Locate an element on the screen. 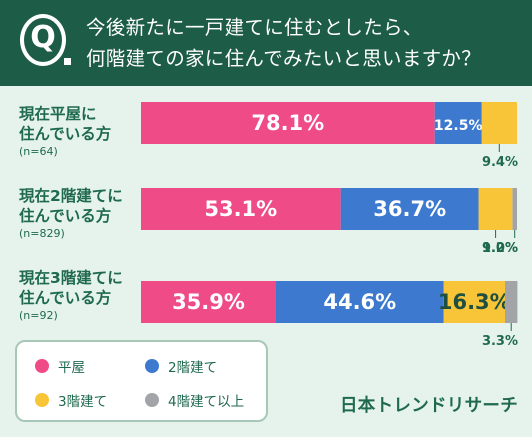 The height and width of the screenshot is (437, 532). bar-value-label-two-story: 36.7% is located at coordinates (409, 209).